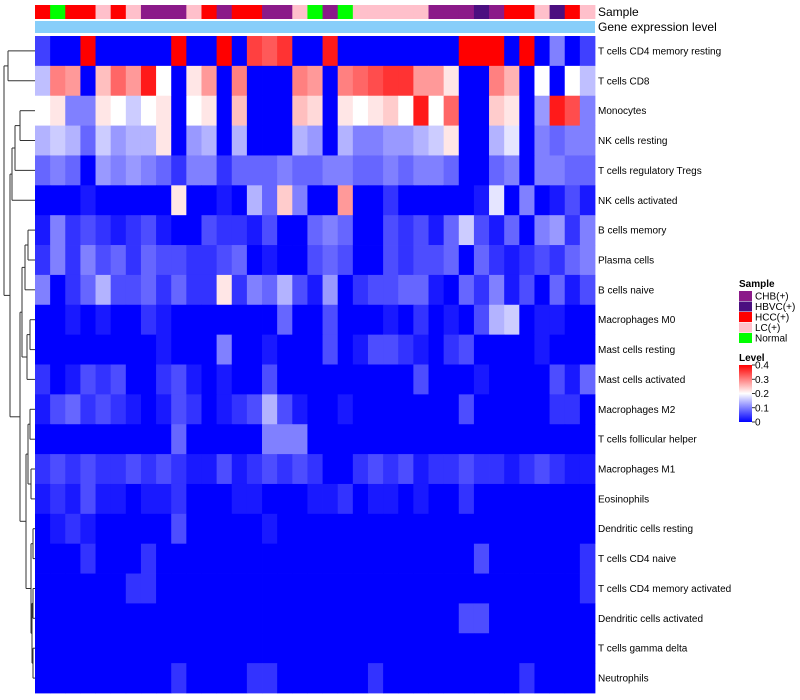 Image resolution: width=800 pixels, height=700 pixels. I want to click on level-legend-title: Level, so click(752, 358).